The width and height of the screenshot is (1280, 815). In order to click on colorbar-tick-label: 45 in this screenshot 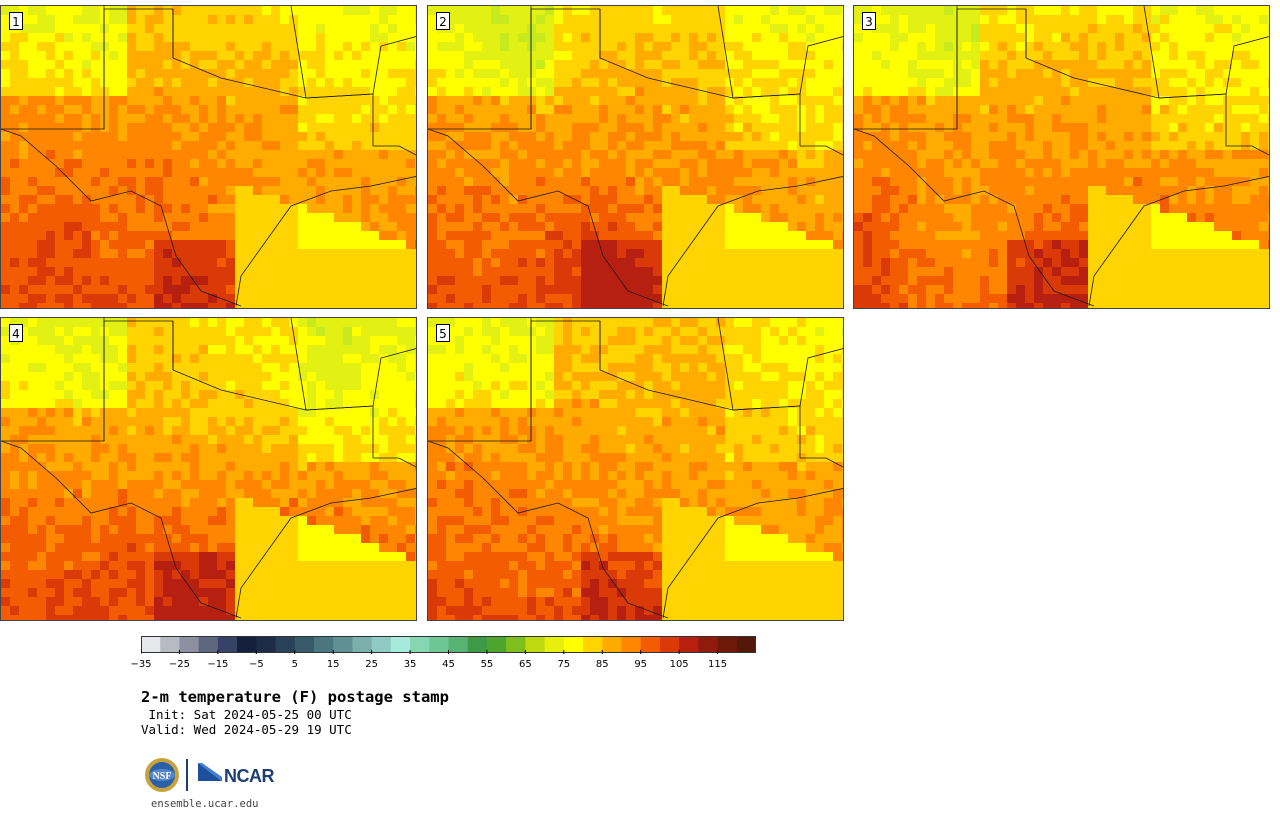, I will do `click(448, 664)`.